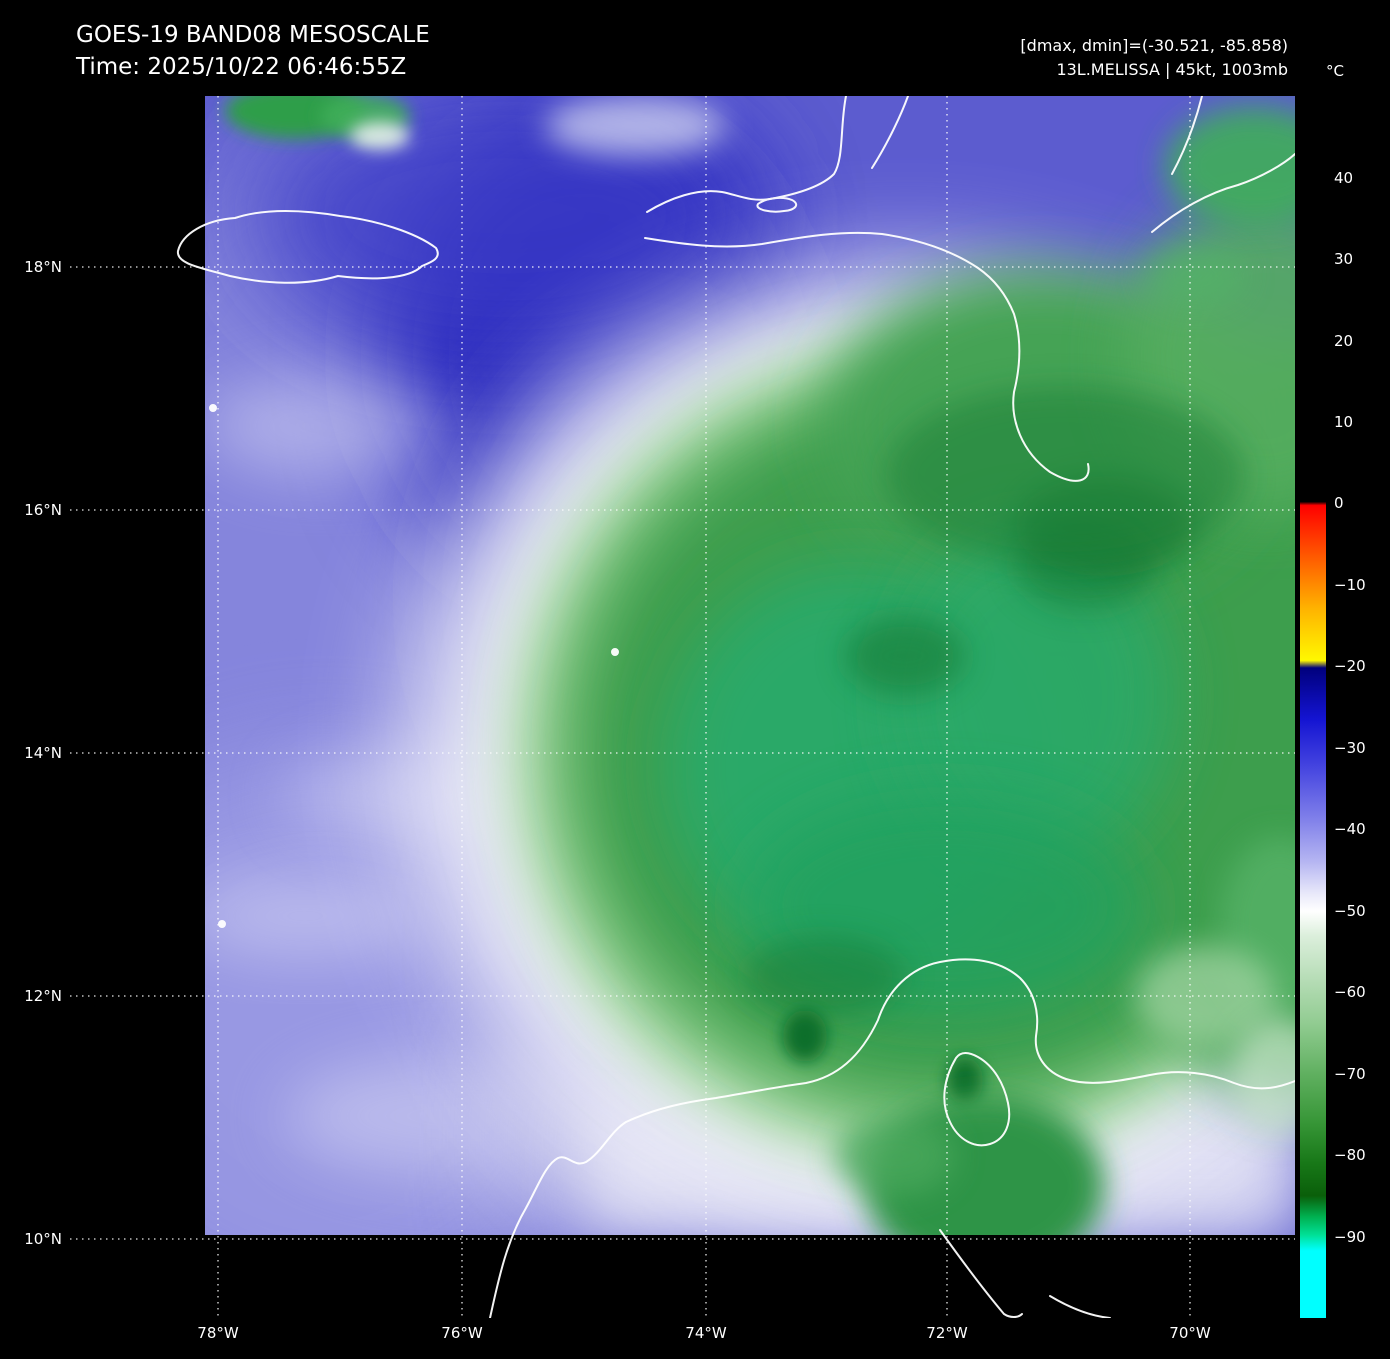 Image resolution: width=1390 pixels, height=1359 pixels. I want to click on colorbar-tick: 10, so click(1344, 422).